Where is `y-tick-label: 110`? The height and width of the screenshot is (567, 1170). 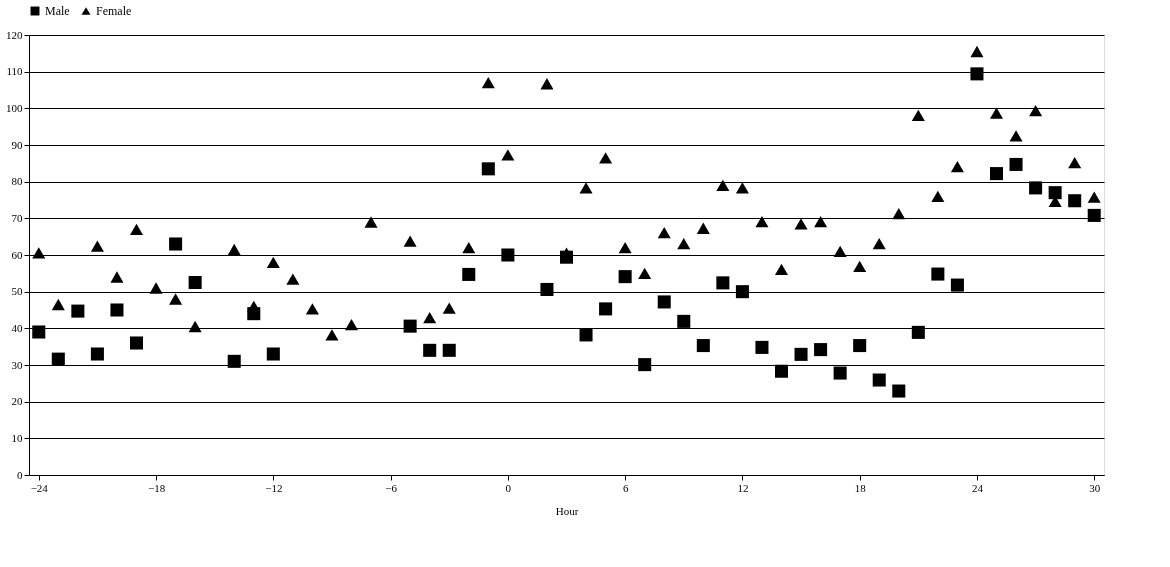 y-tick-label: 110 is located at coordinates (14, 71).